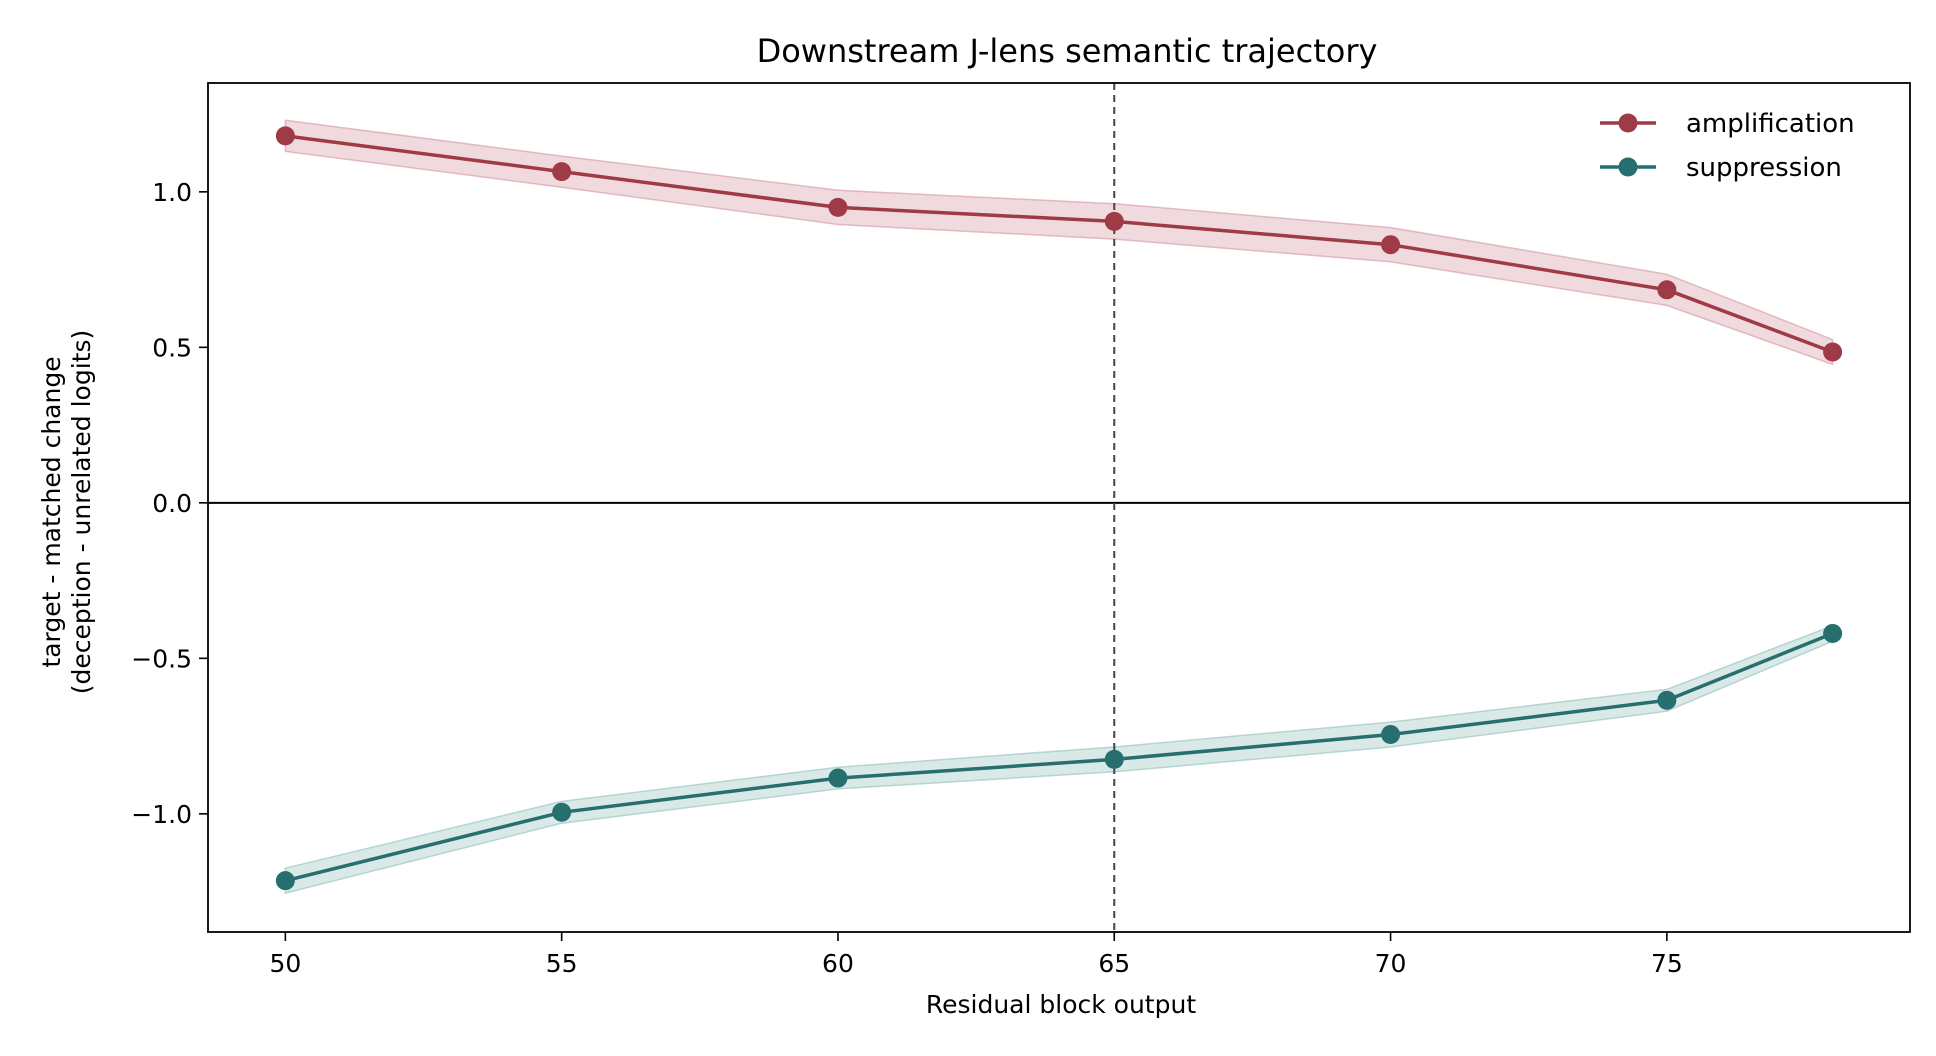 The width and height of the screenshot is (1936, 1056). Describe the element at coordinates (172, 192) in the screenshot. I see `y-tick-label-1: 1.0` at that location.